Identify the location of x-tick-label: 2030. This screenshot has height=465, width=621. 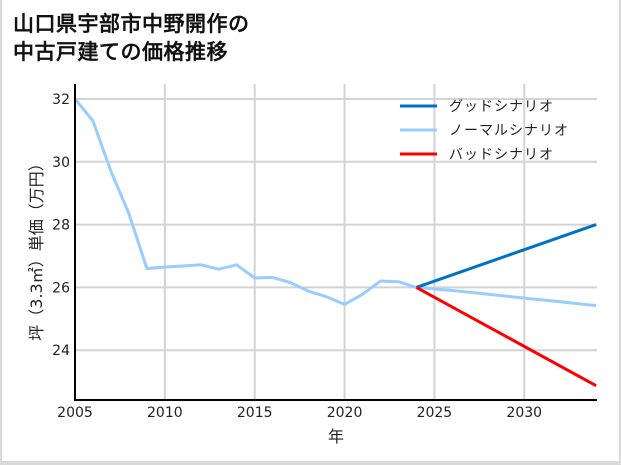
(524, 413).